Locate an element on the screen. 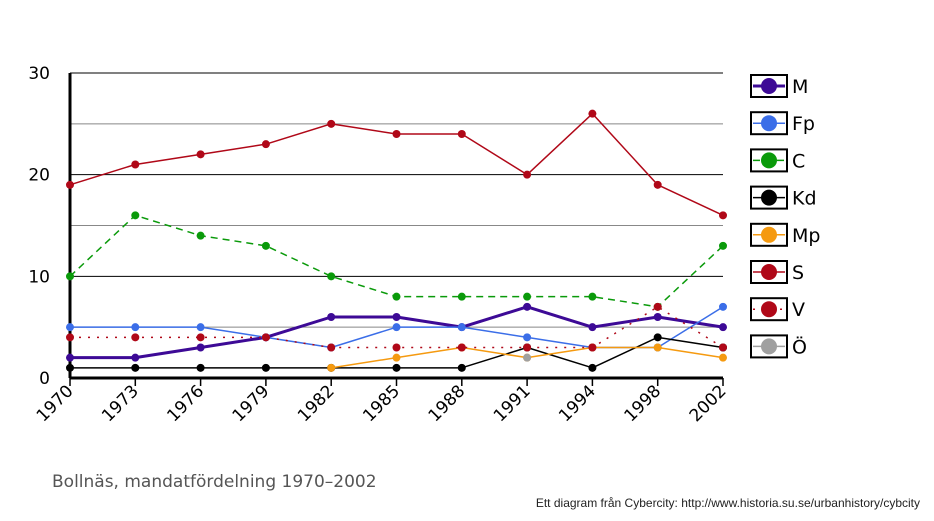  data-point-s-1982 is located at coordinates (331, 123).